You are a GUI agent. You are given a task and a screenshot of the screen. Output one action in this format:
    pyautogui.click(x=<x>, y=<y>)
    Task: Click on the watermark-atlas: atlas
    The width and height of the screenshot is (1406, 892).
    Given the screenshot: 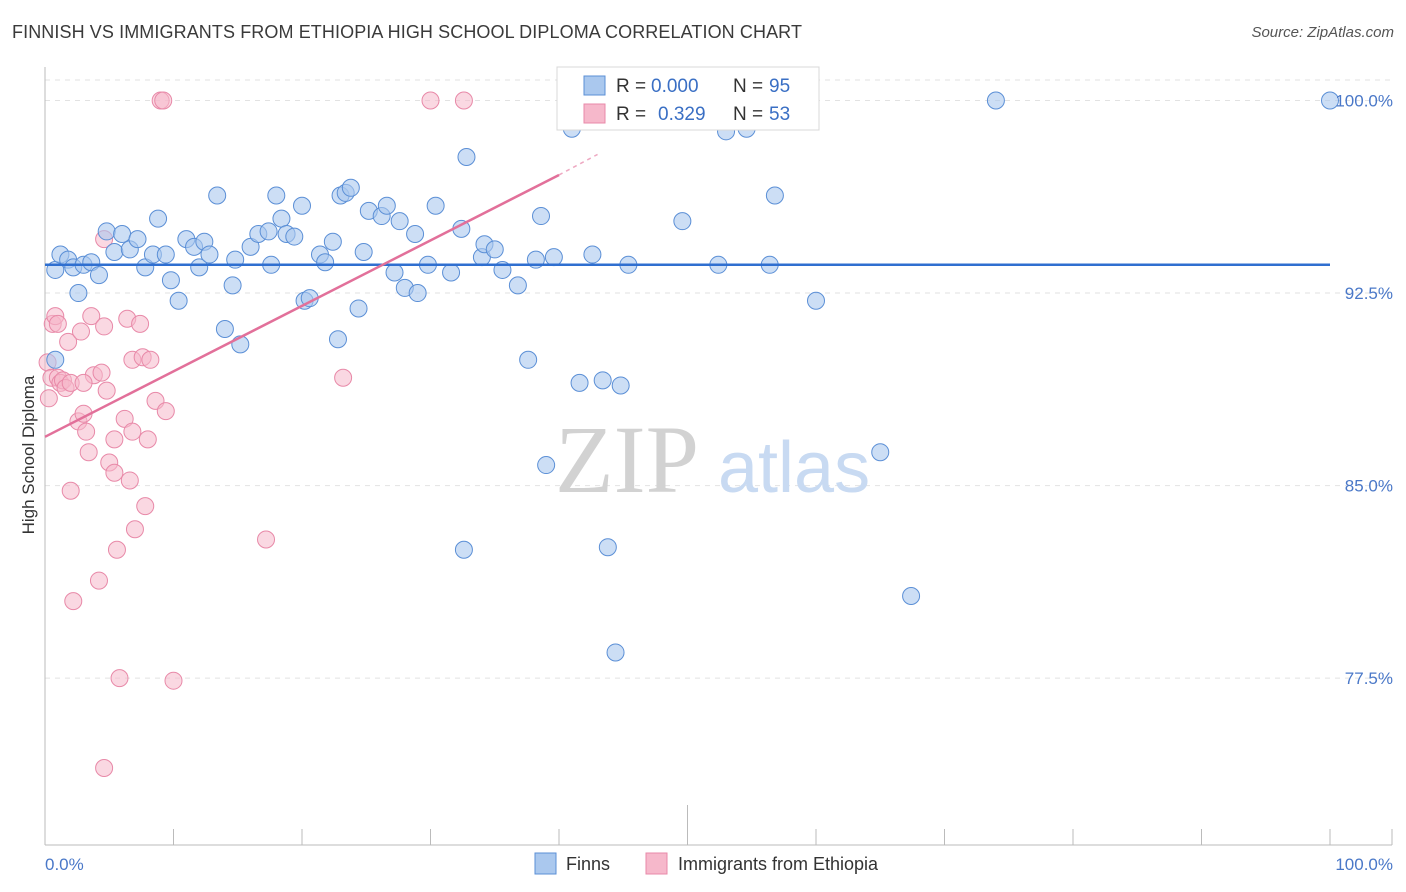 What is the action you would take?
    pyautogui.click(x=794, y=468)
    